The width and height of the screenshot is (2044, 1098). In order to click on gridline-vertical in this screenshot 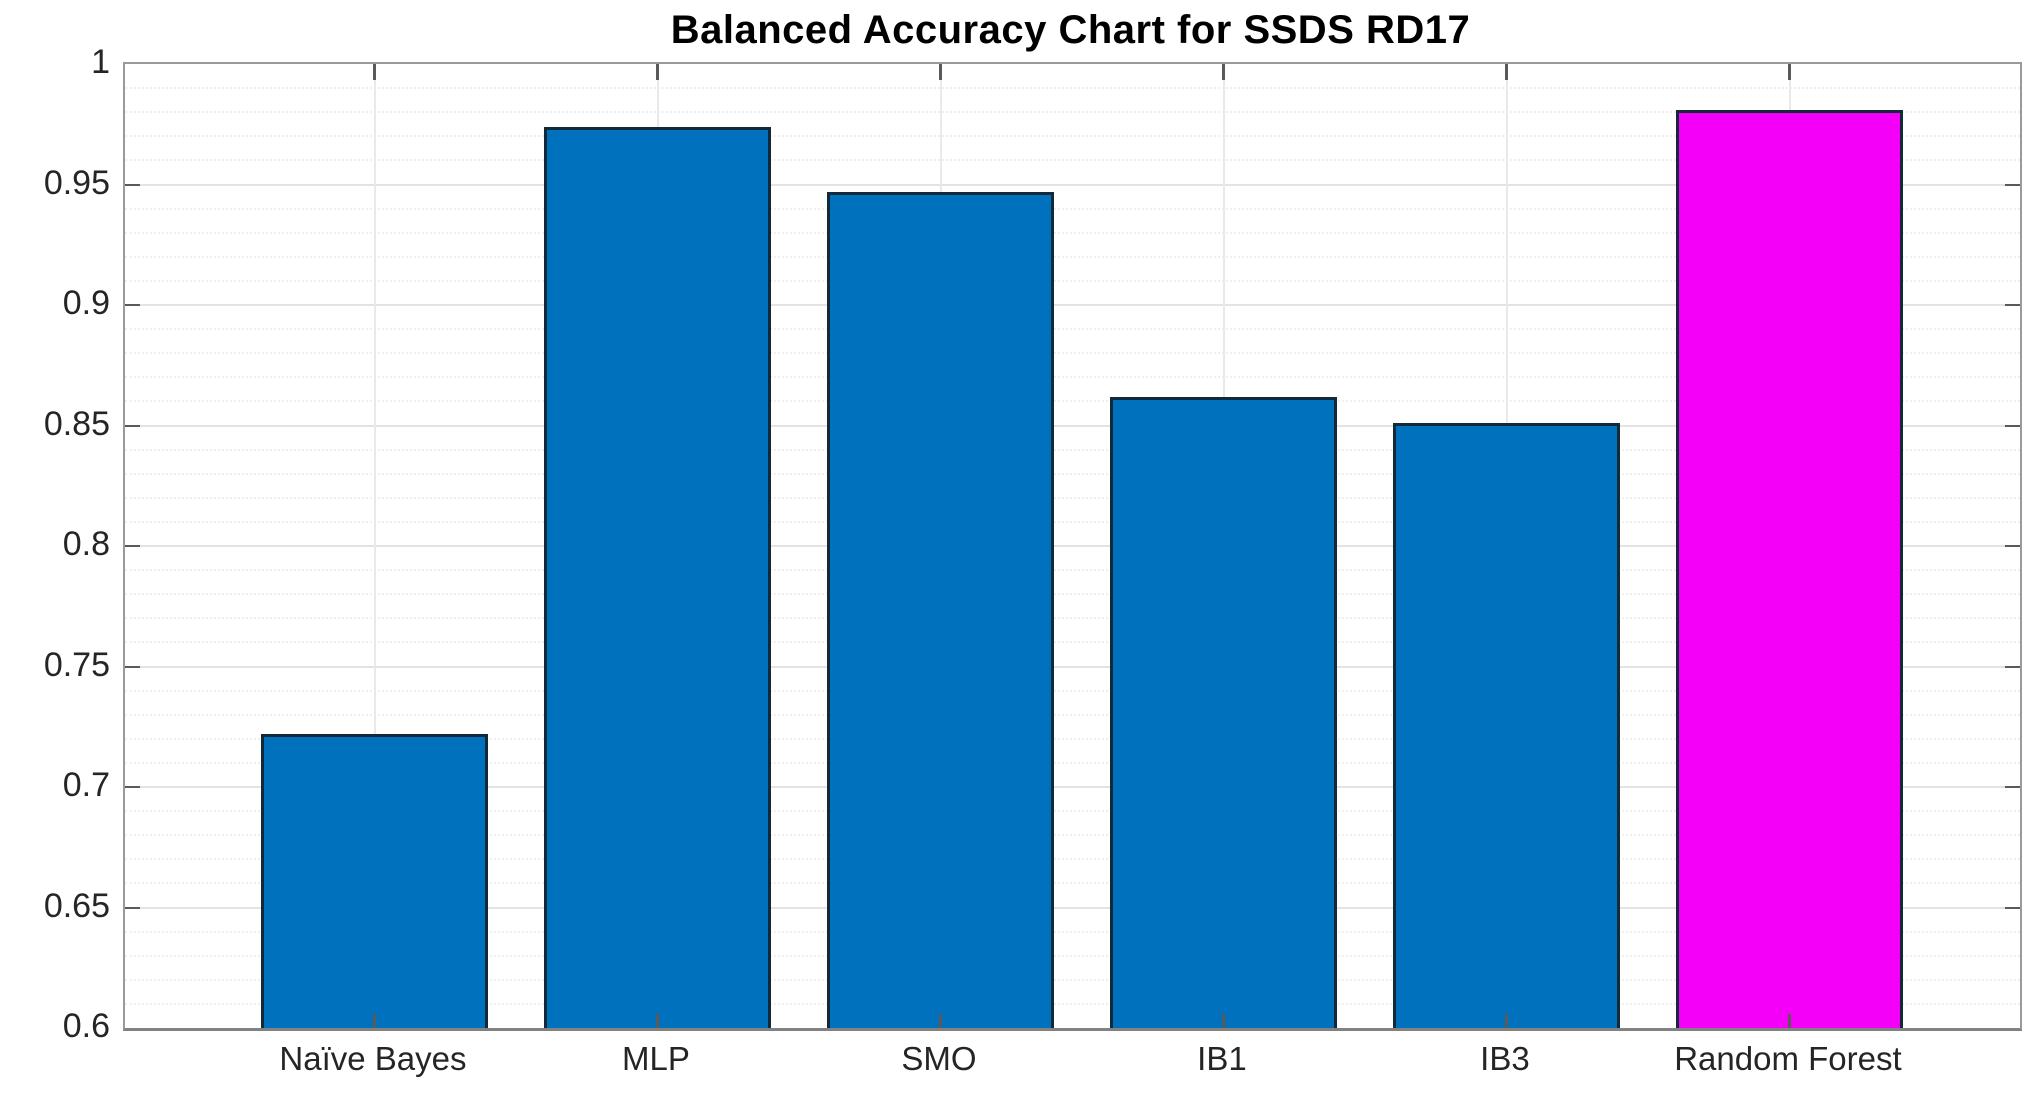, I will do `click(374, 546)`.